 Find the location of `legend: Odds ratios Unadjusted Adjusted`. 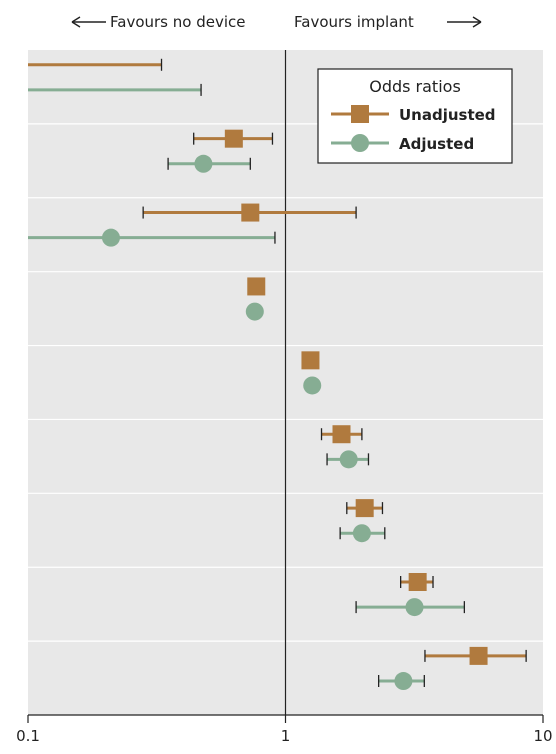

legend: Odds ratios Unadjusted Adjusted is located at coordinates (415, 116).